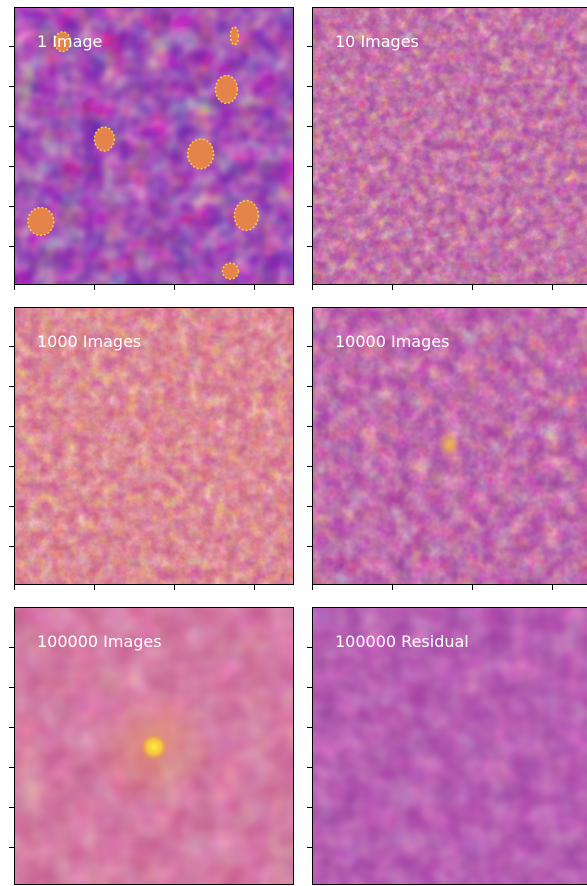  I want to click on source-spots, so click(143, 153).